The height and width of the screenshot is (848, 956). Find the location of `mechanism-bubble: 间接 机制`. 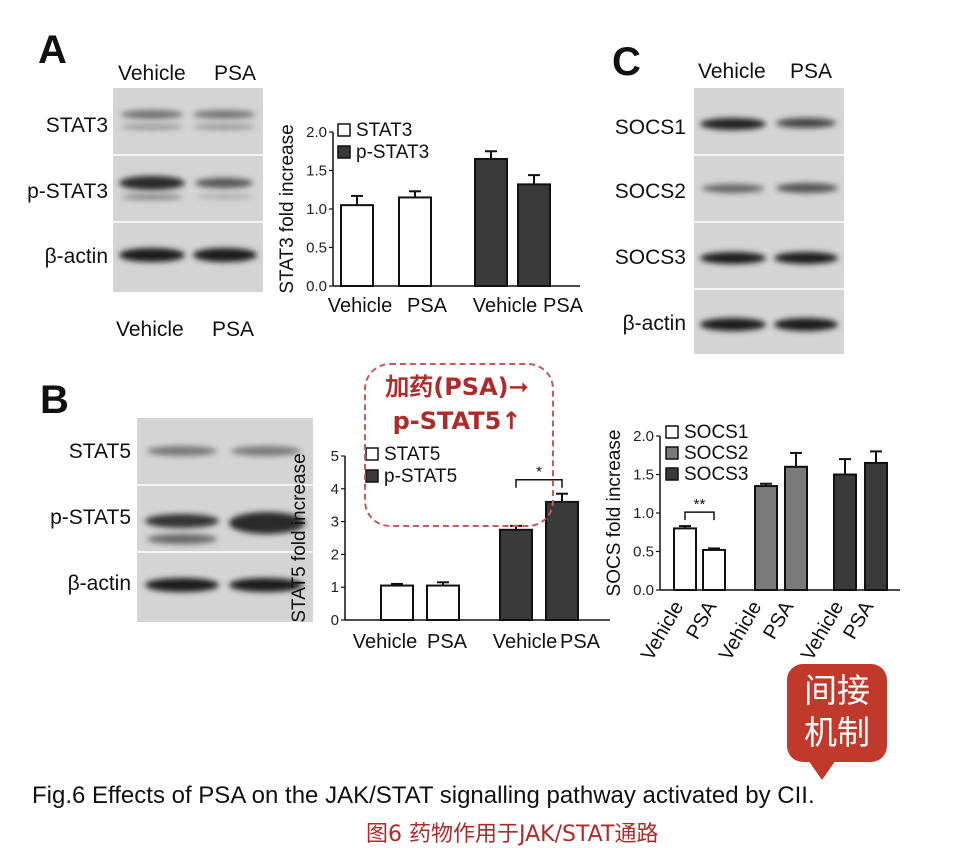

mechanism-bubble: 间接 机制 is located at coordinates (837, 713).